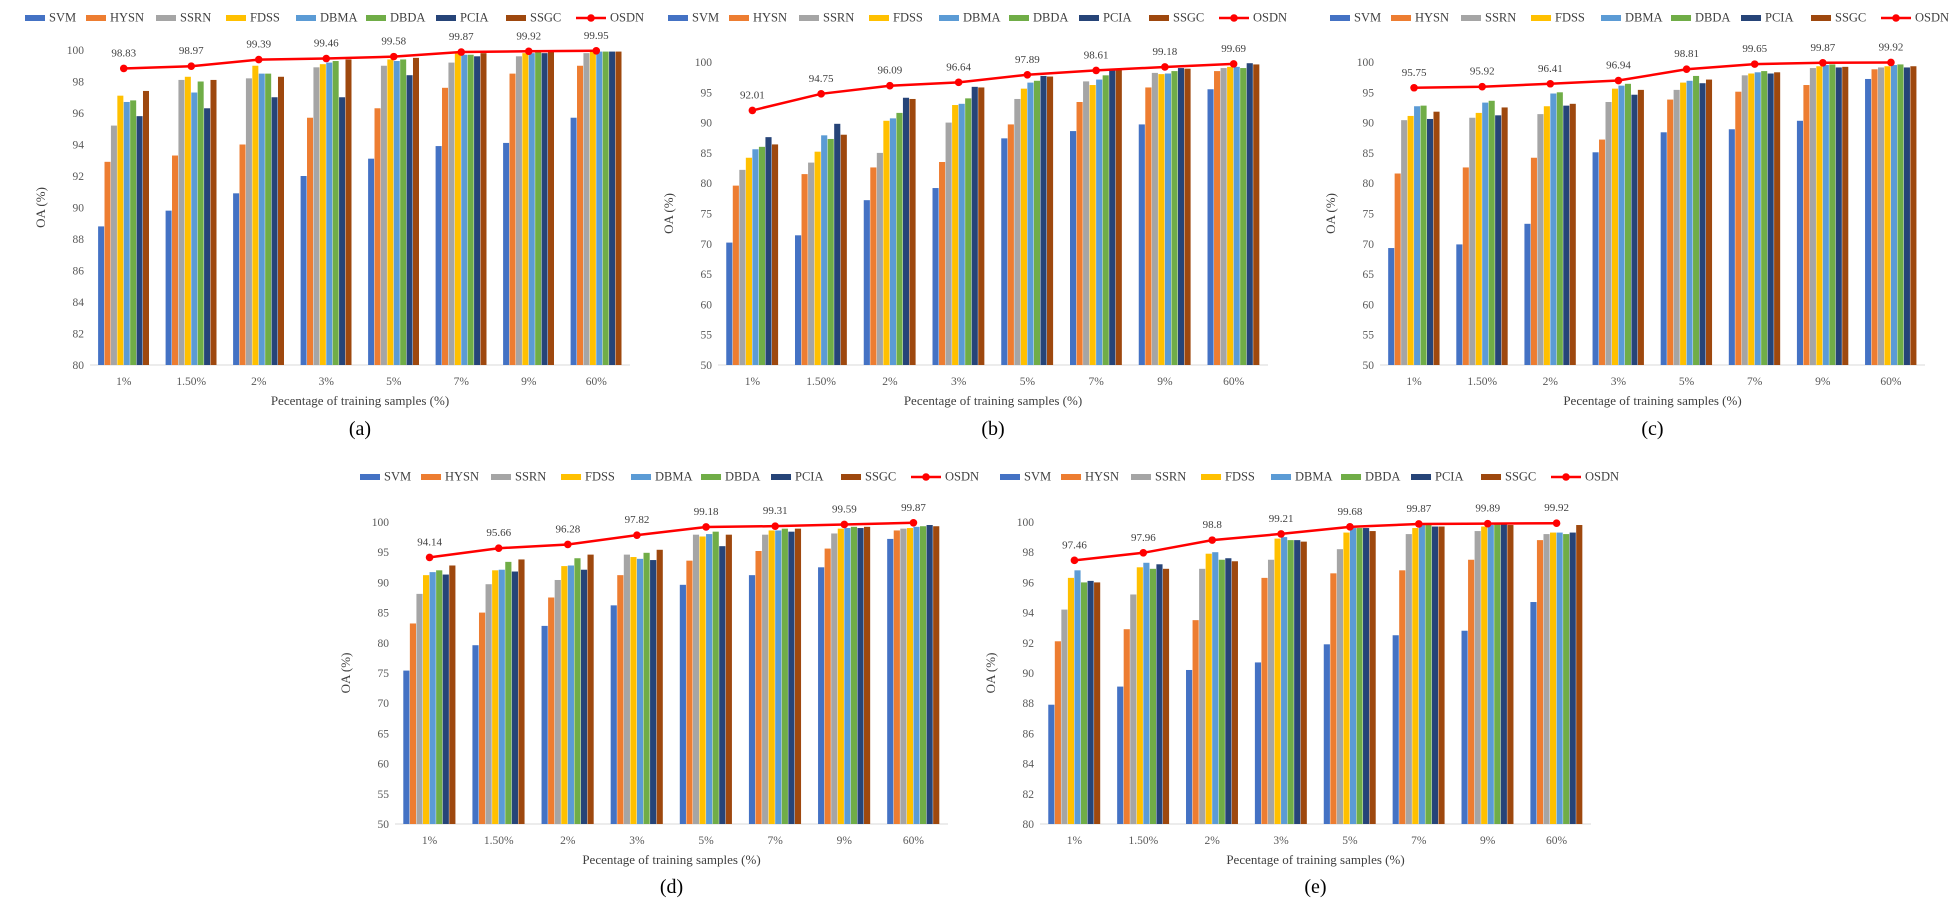  Describe the element at coordinates (1037, 477) in the screenshot. I see `legend-entry: SVM` at that location.